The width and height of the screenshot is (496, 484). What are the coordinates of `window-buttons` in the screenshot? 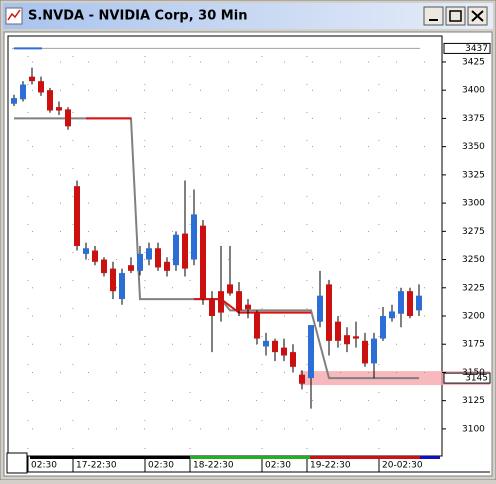 It's located at (455, 16).